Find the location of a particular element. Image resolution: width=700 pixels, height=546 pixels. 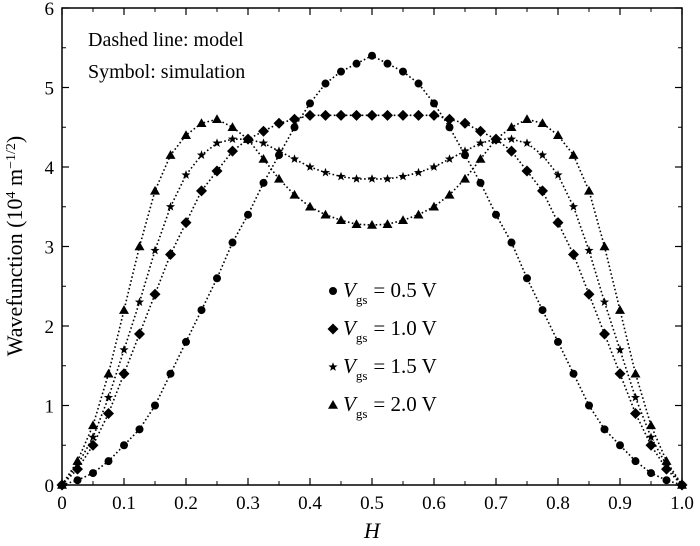

legend-label: Vgs = 1.0 V is located at coordinates (390, 330).